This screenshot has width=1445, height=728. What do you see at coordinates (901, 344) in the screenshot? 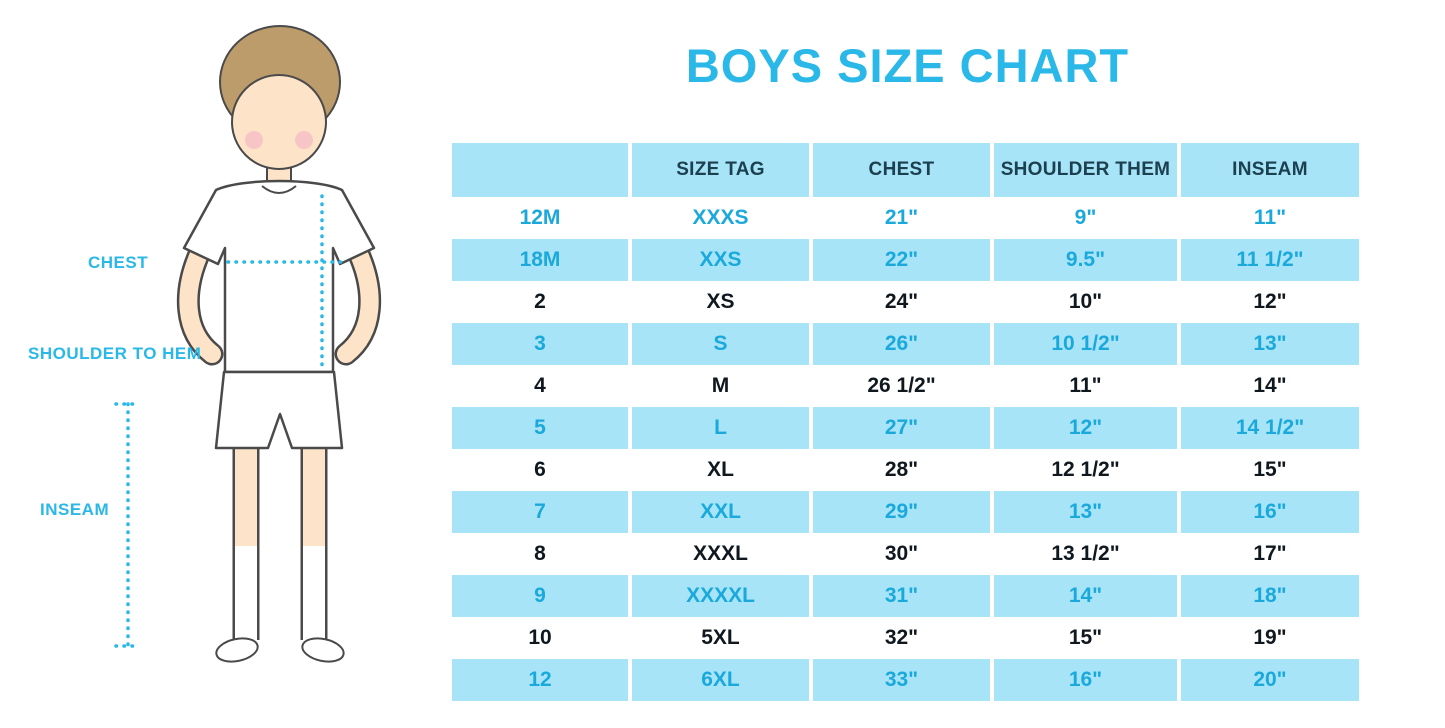
I see `cell-chest: 26"` at bounding box center [901, 344].